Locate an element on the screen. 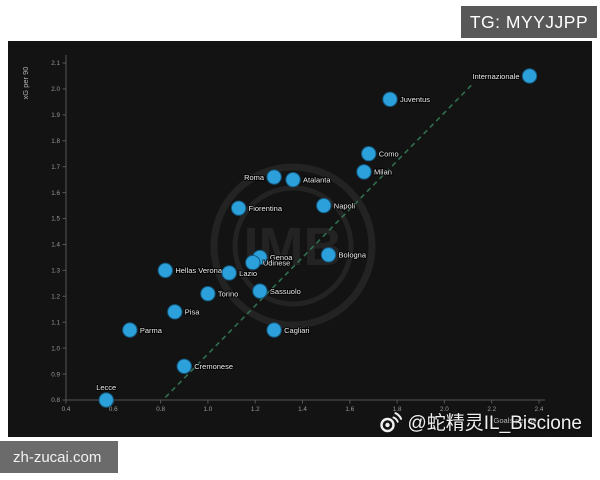 The image size is (600, 480). point-label-cremonese: Cremonese is located at coordinates (213, 366).